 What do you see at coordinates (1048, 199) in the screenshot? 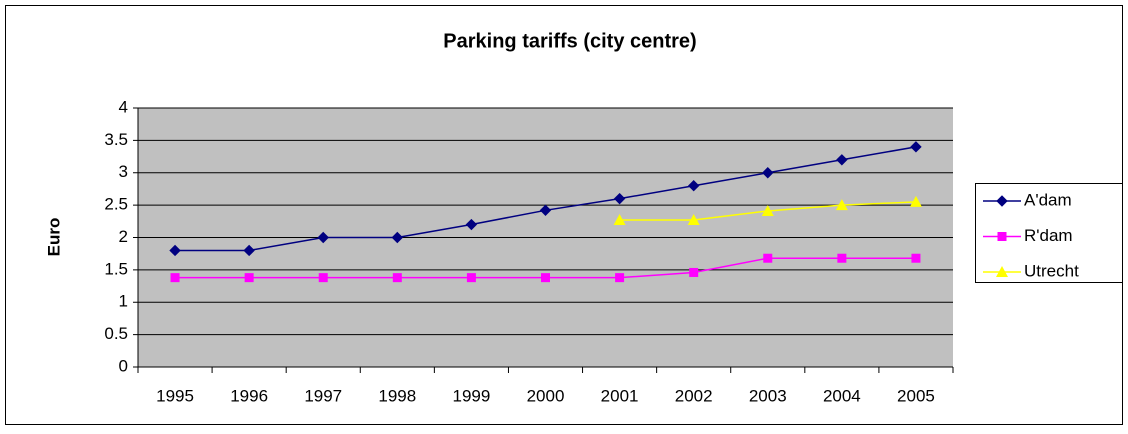
I see `legend-label: A'dam` at bounding box center [1048, 199].